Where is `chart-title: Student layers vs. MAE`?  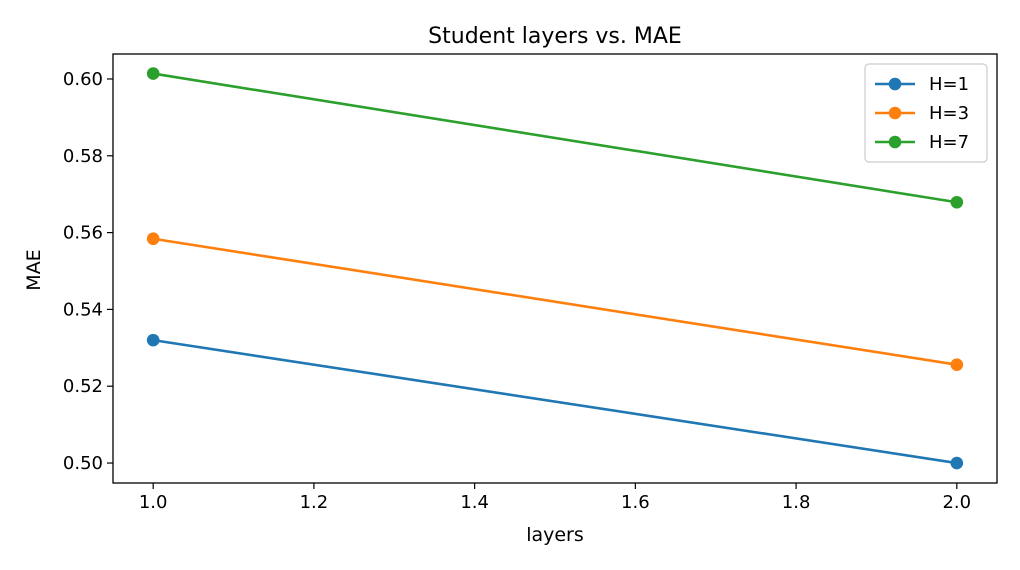 chart-title: Student layers vs. MAE is located at coordinates (555, 36).